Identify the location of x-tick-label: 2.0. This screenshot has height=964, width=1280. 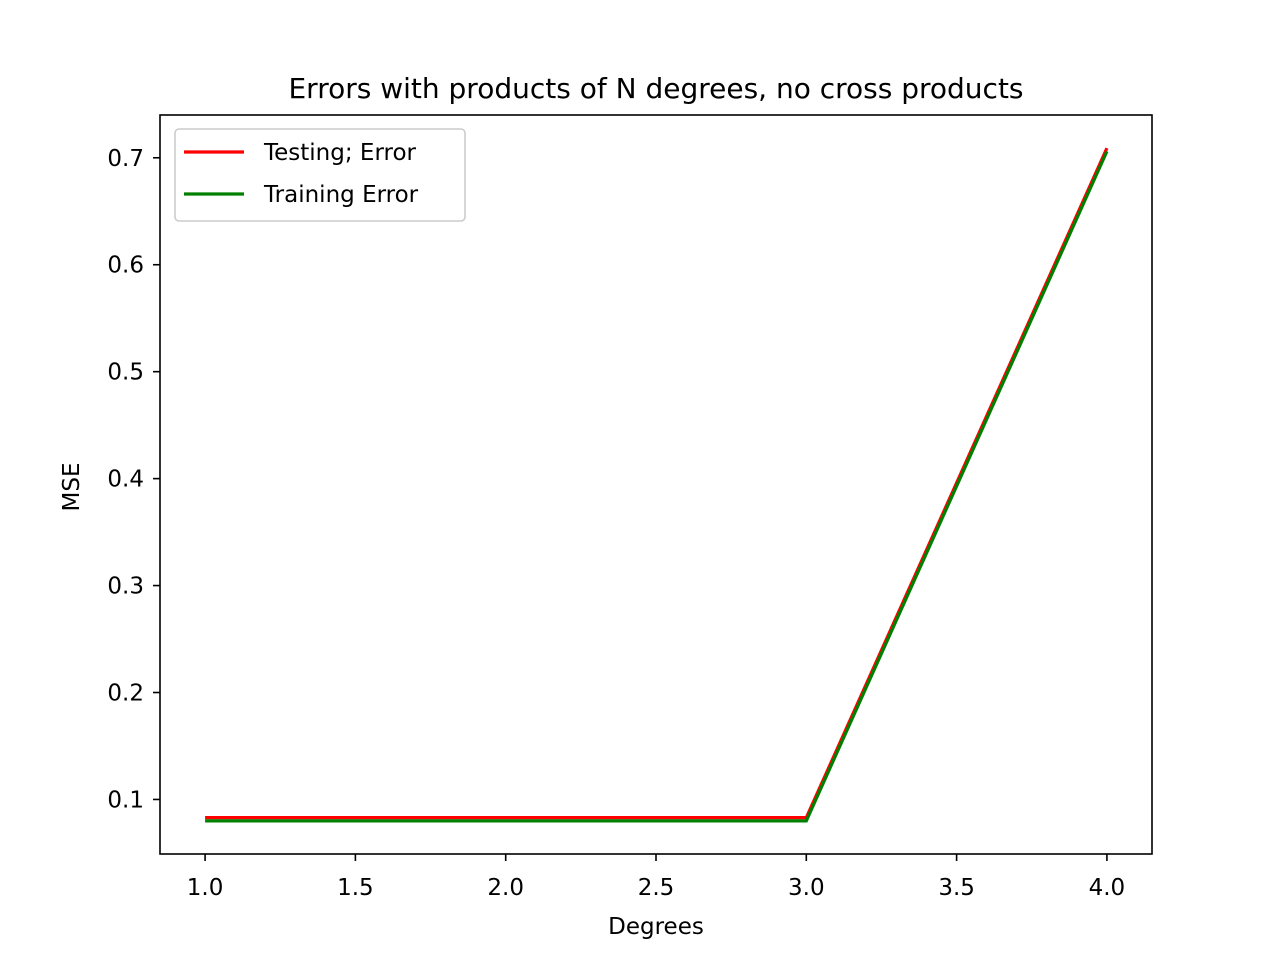
(505, 888).